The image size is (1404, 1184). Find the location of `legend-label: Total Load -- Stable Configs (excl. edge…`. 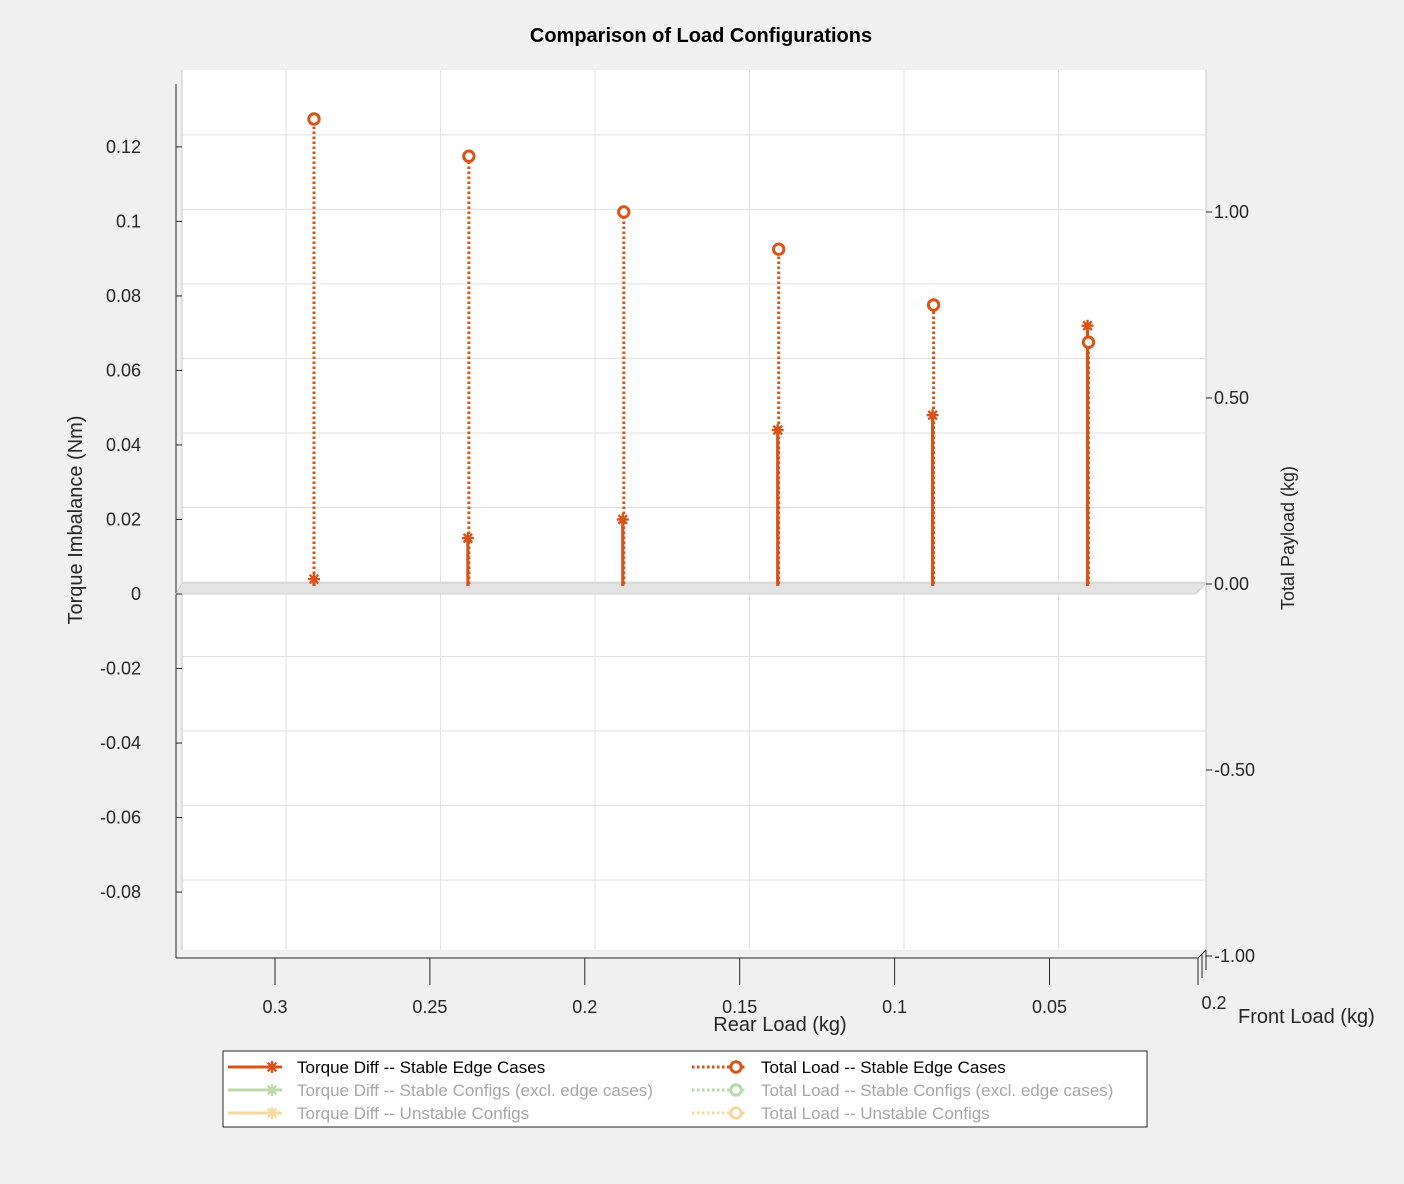

legend-label: Total Load -- Stable Configs (excl. edge… is located at coordinates (937, 1090).